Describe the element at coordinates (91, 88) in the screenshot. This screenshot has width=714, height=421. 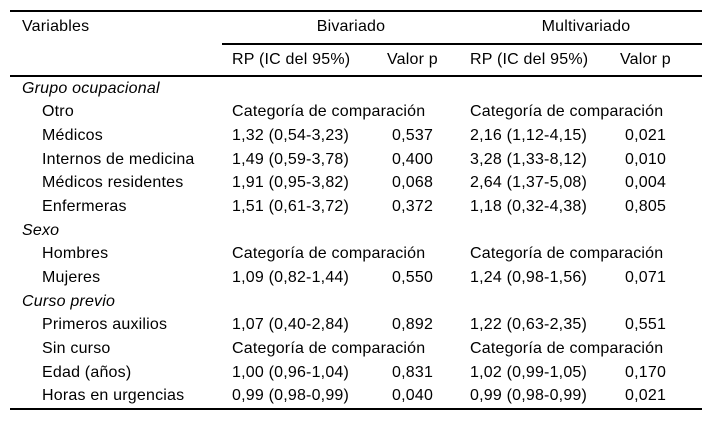
I see `section-label: Grupo ocupacional` at that location.